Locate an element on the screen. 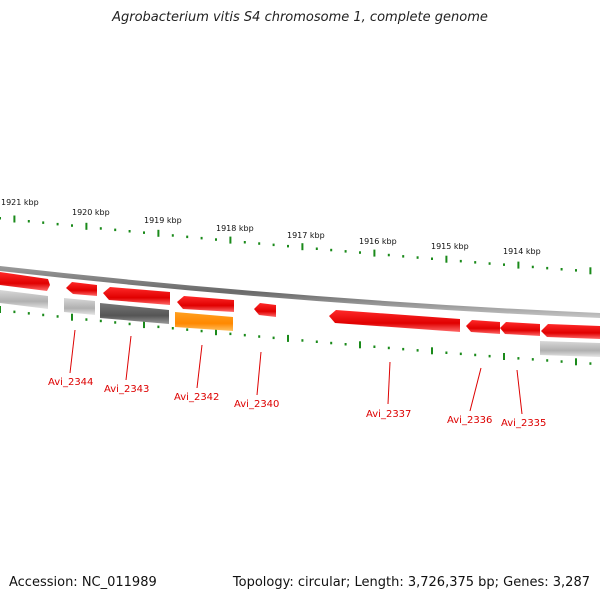  kbp-label: 1920 kbp is located at coordinates (91, 212).